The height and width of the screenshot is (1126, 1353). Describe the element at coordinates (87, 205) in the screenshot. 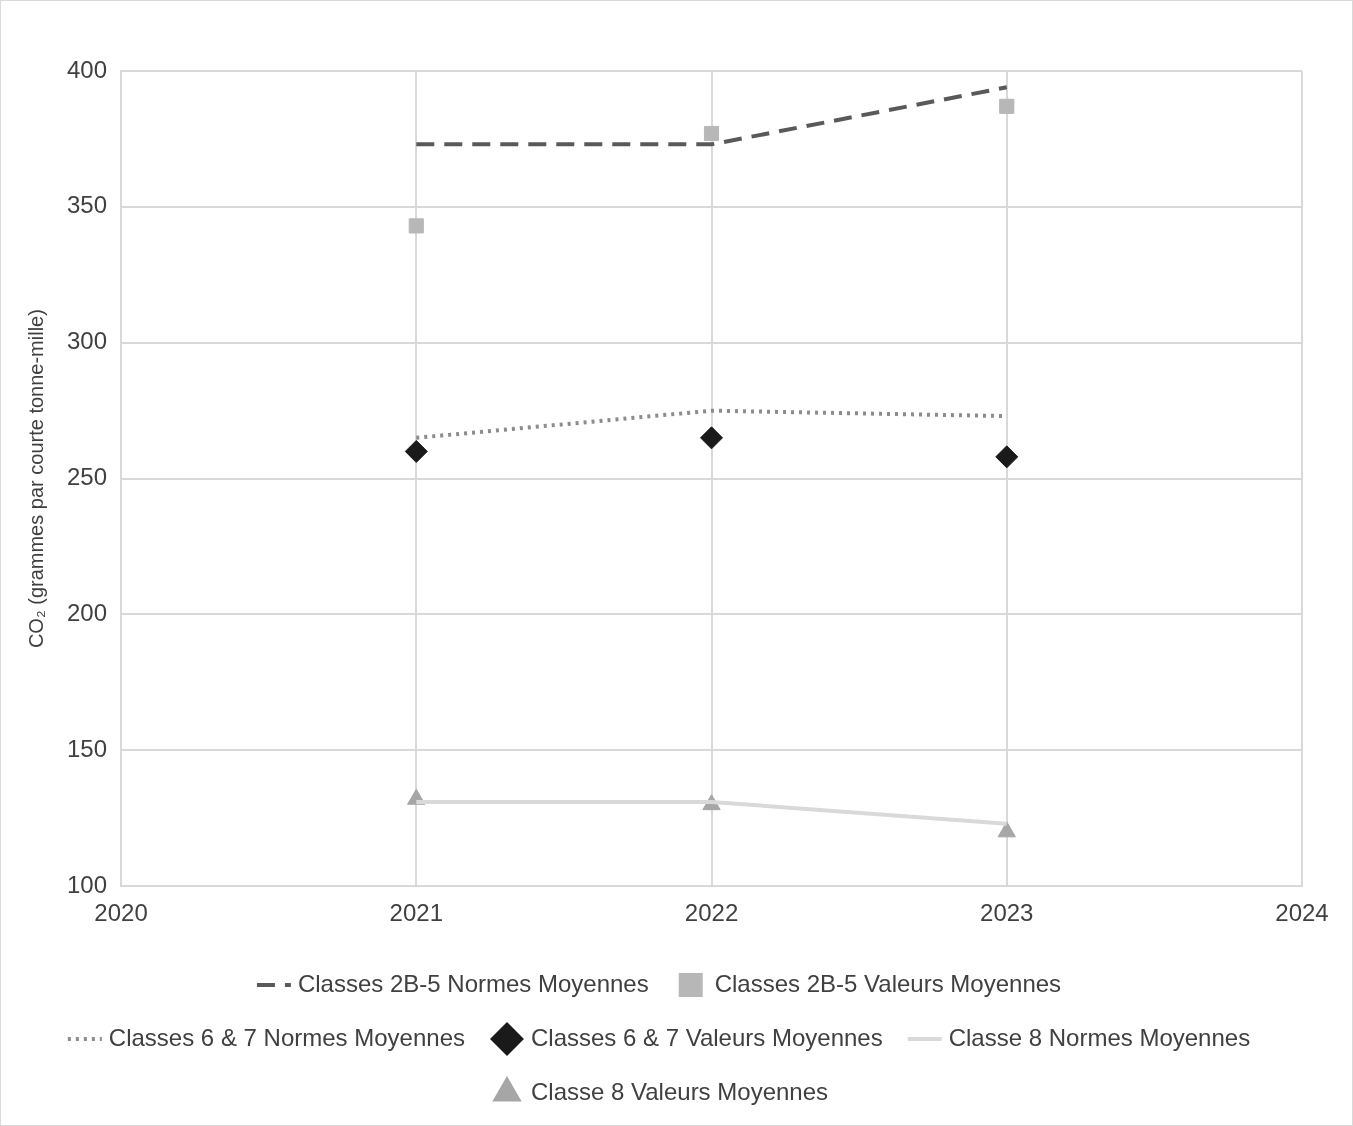

I see `y-tick-label: 350` at that location.